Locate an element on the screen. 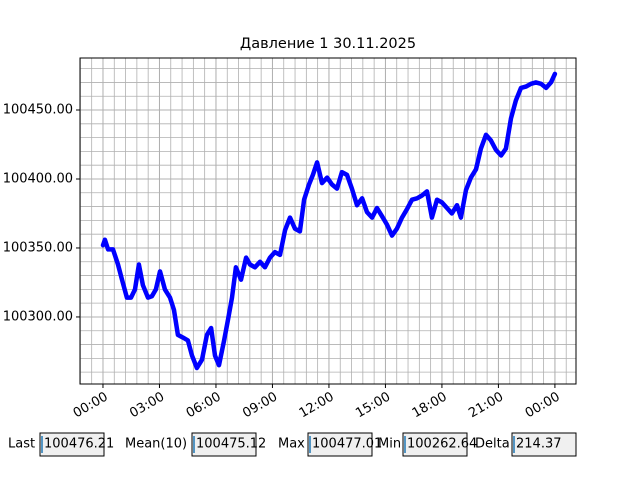 This screenshot has width=640, height=480. widget-value: 100477.01 is located at coordinates (347, 444).